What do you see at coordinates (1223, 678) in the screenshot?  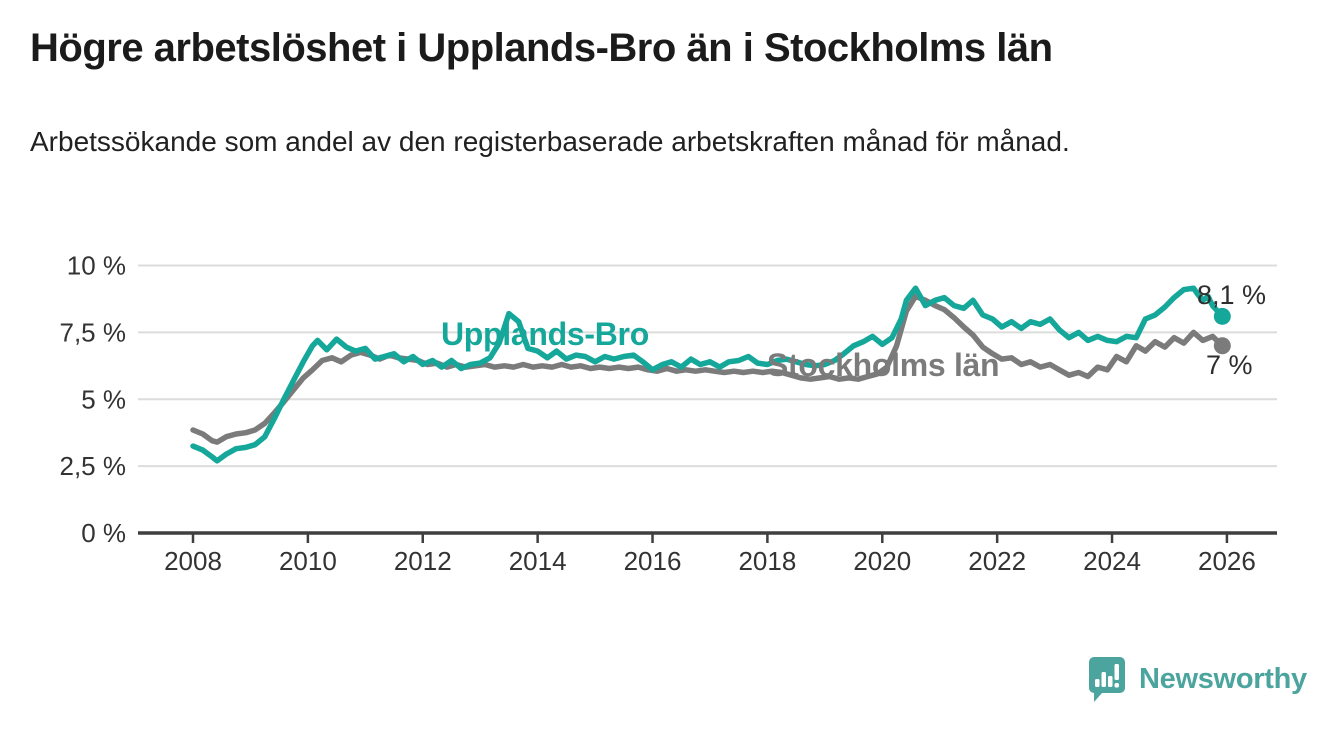 I see `brand-name: Newsworthy` at bounding box center [1223, 678].